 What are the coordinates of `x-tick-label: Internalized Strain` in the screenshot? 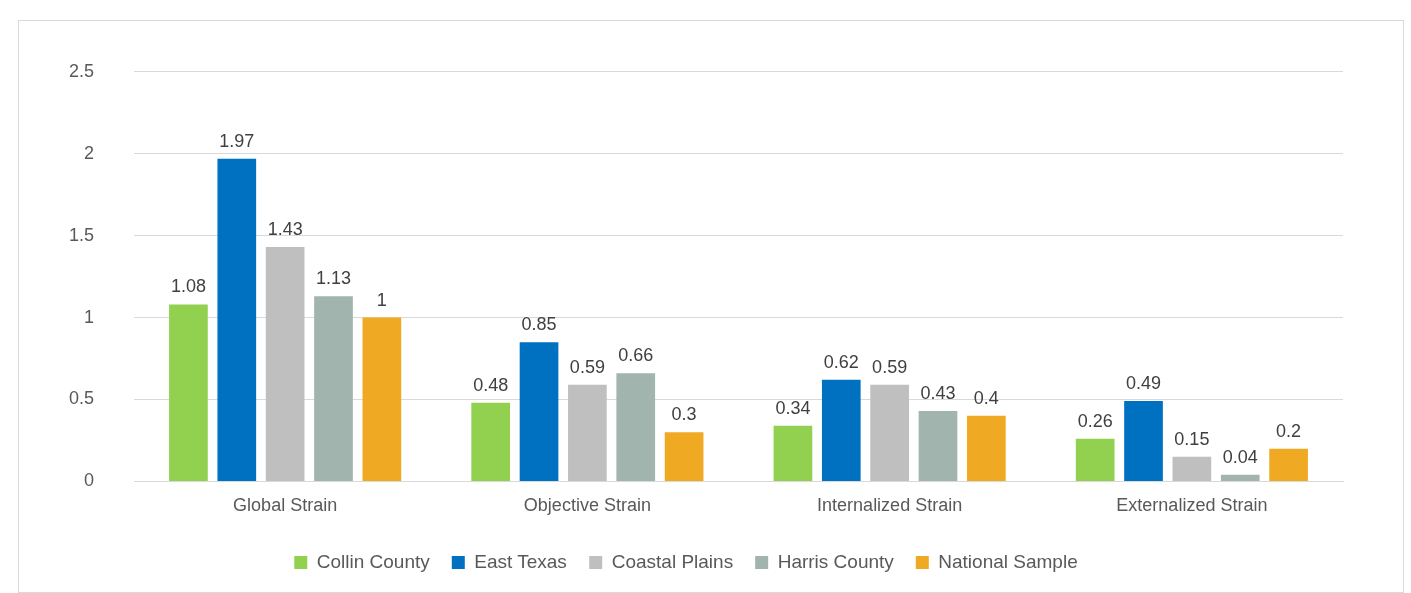 It's located at (890, 505).